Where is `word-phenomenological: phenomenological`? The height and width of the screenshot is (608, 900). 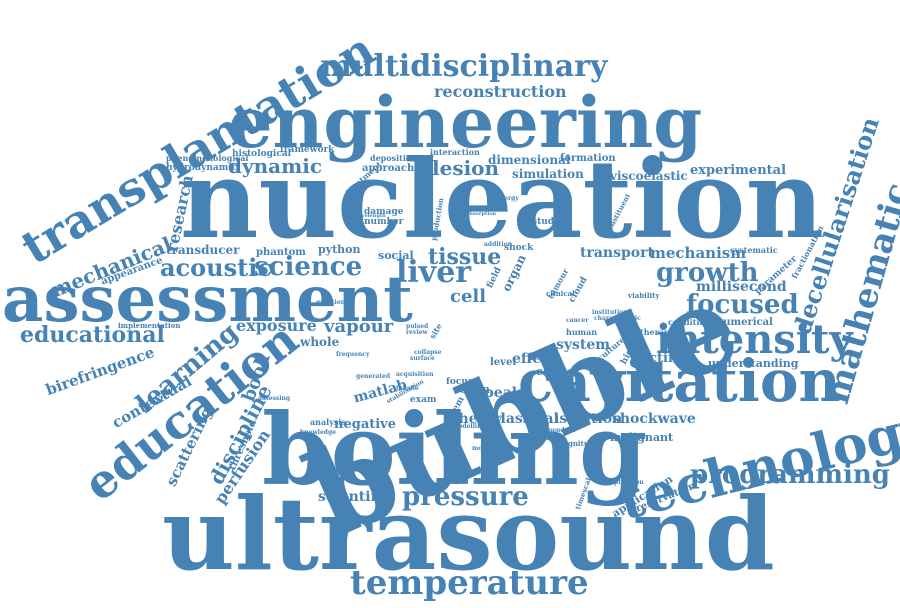
word-phenomenological: phenomenological is located at coordinates (207, 158).